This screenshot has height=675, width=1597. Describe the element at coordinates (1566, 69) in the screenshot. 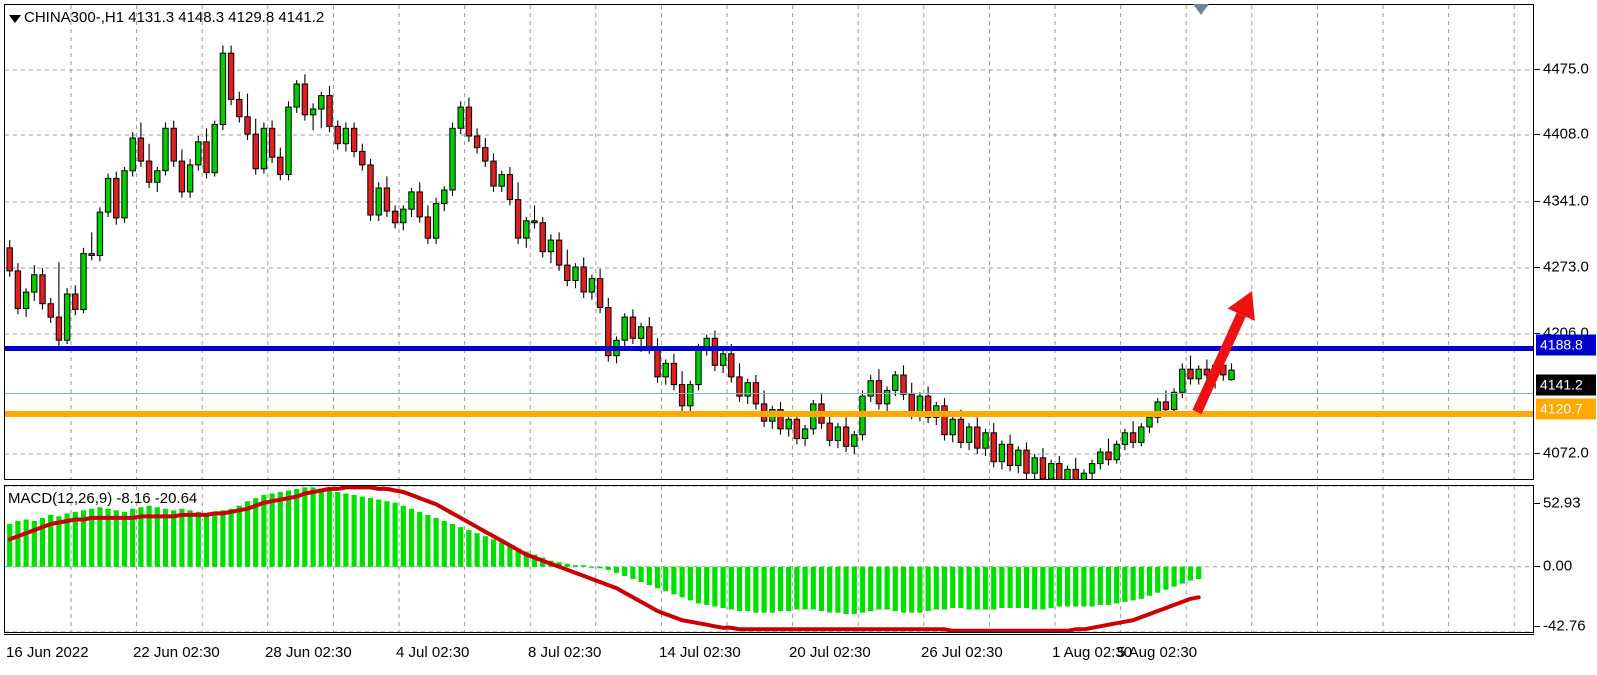

I see `price-tick-label: 4475.0` at that location.